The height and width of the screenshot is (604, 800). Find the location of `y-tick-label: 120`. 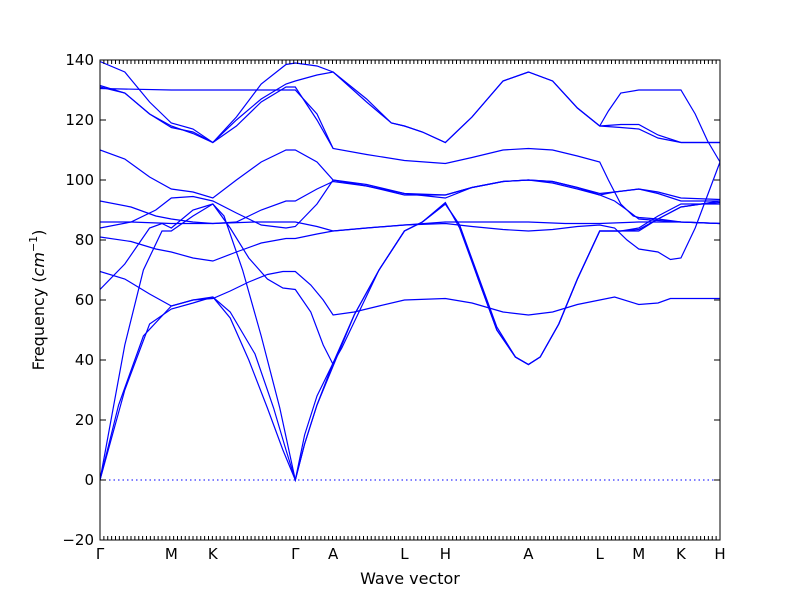

y-tick-label: 120 is located at coordinates (79, 120).